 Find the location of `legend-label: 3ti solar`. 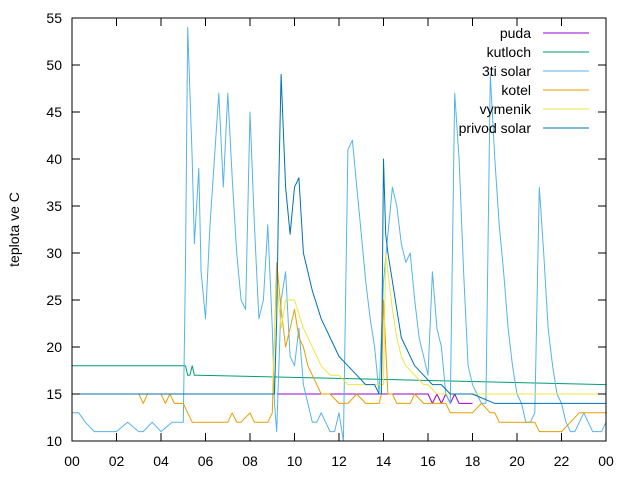

legend-label: 3ti solar is located at coordinates (506, 71).